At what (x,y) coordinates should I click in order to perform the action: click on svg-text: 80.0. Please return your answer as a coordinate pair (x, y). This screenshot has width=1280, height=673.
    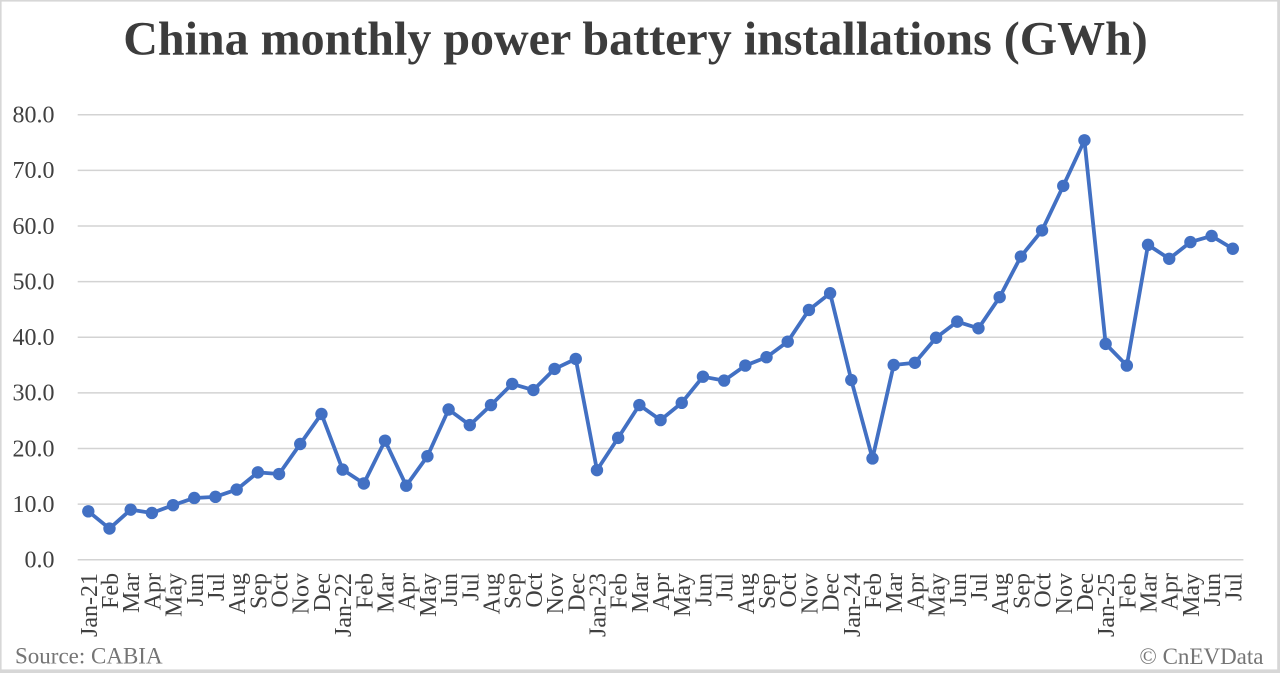
    Looking at the image, I should click on (34, 116).